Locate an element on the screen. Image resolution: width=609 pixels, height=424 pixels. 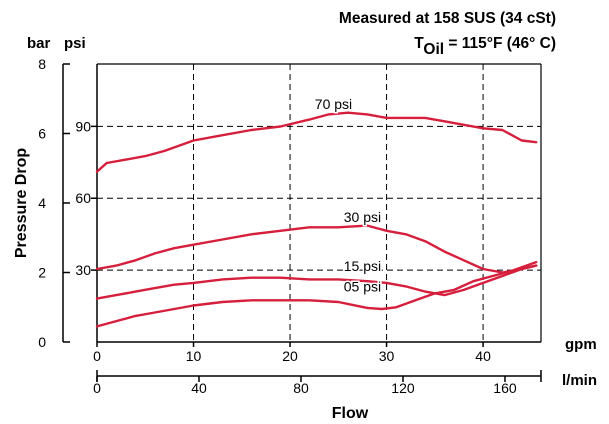
temp-subscript: Oil is located at coordinates (434, 49).